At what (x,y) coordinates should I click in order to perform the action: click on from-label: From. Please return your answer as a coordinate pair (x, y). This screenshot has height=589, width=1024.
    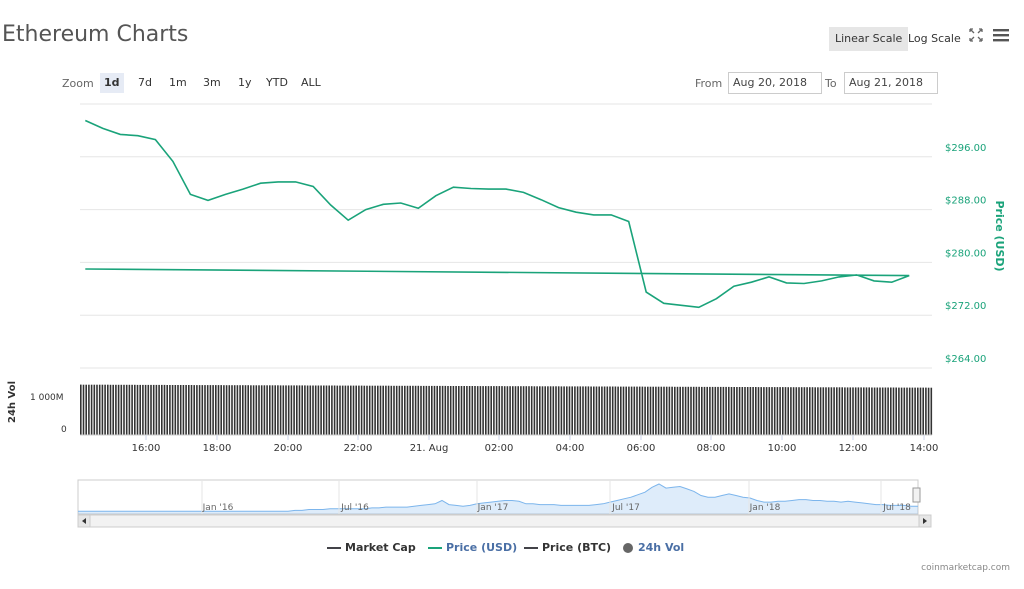
    Looking at the image, I should click on (709, 83).